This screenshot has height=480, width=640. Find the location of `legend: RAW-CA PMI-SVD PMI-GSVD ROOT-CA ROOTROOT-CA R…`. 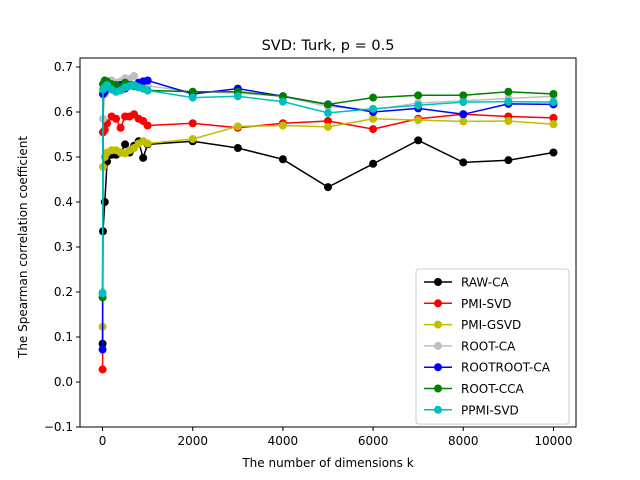

legend: RAW-CA PMI-SVD PMI-GSVD ROOT-CA ROOTROOT-CA R… is located at coordinates (492, 346).